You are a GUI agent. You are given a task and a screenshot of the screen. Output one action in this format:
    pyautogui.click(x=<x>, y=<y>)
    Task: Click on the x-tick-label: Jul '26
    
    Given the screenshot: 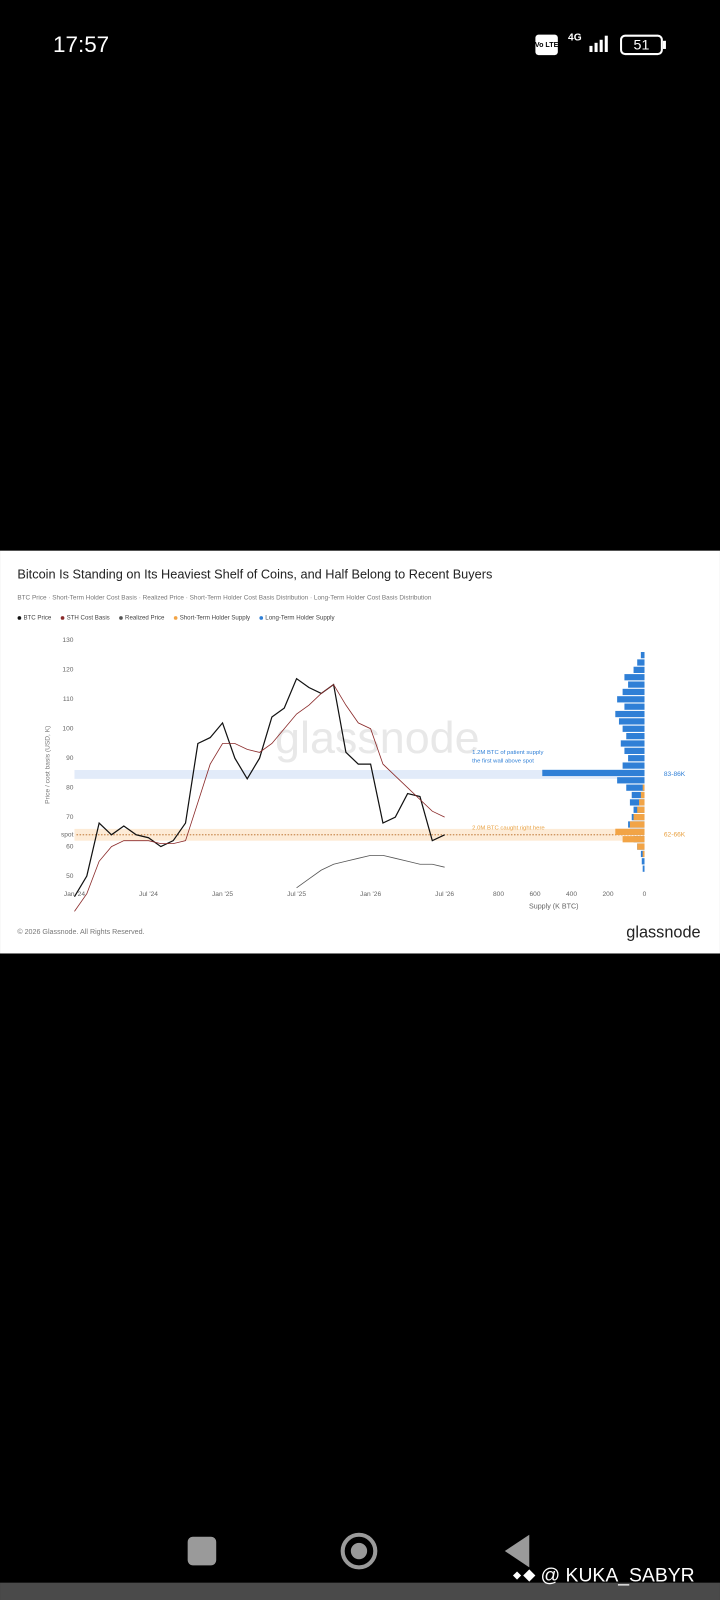 What is the action you would take?
    pyautogui.click(x=444, y=894)
    